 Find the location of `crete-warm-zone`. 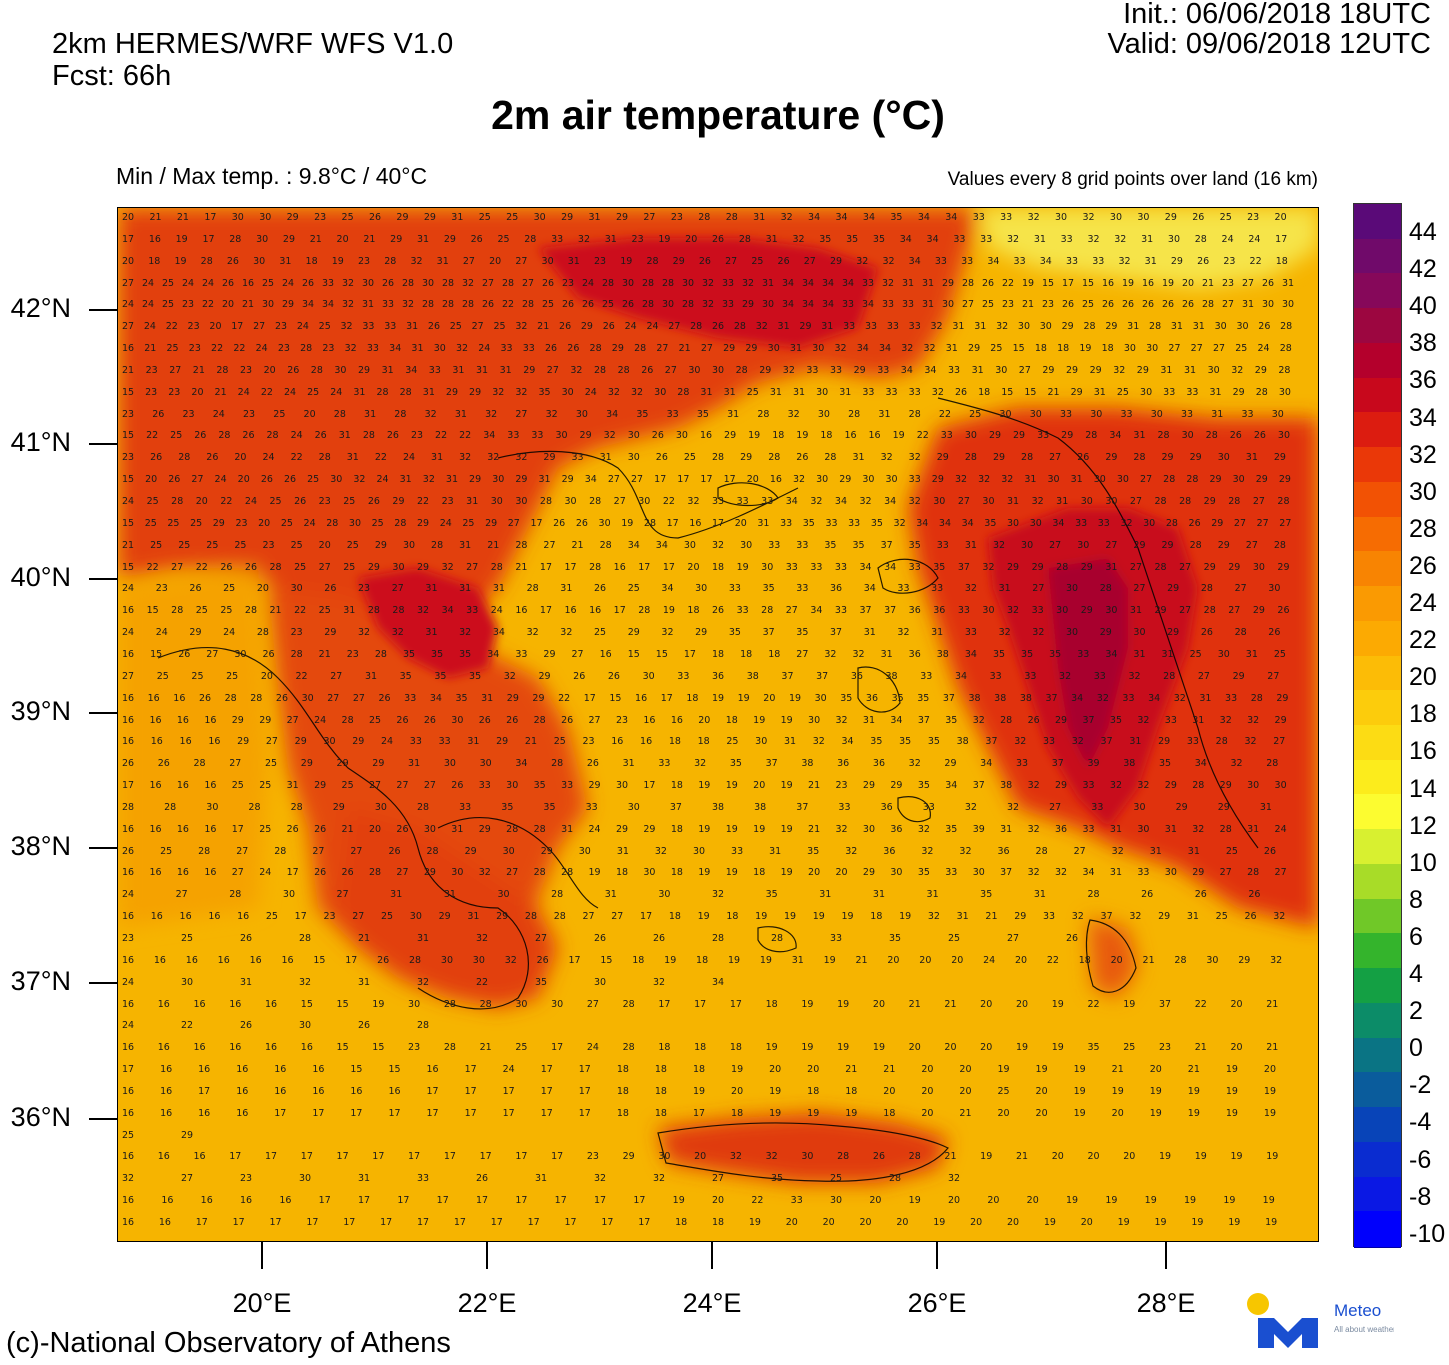

crete-warm-zone is located at coordinates (803, 1148).